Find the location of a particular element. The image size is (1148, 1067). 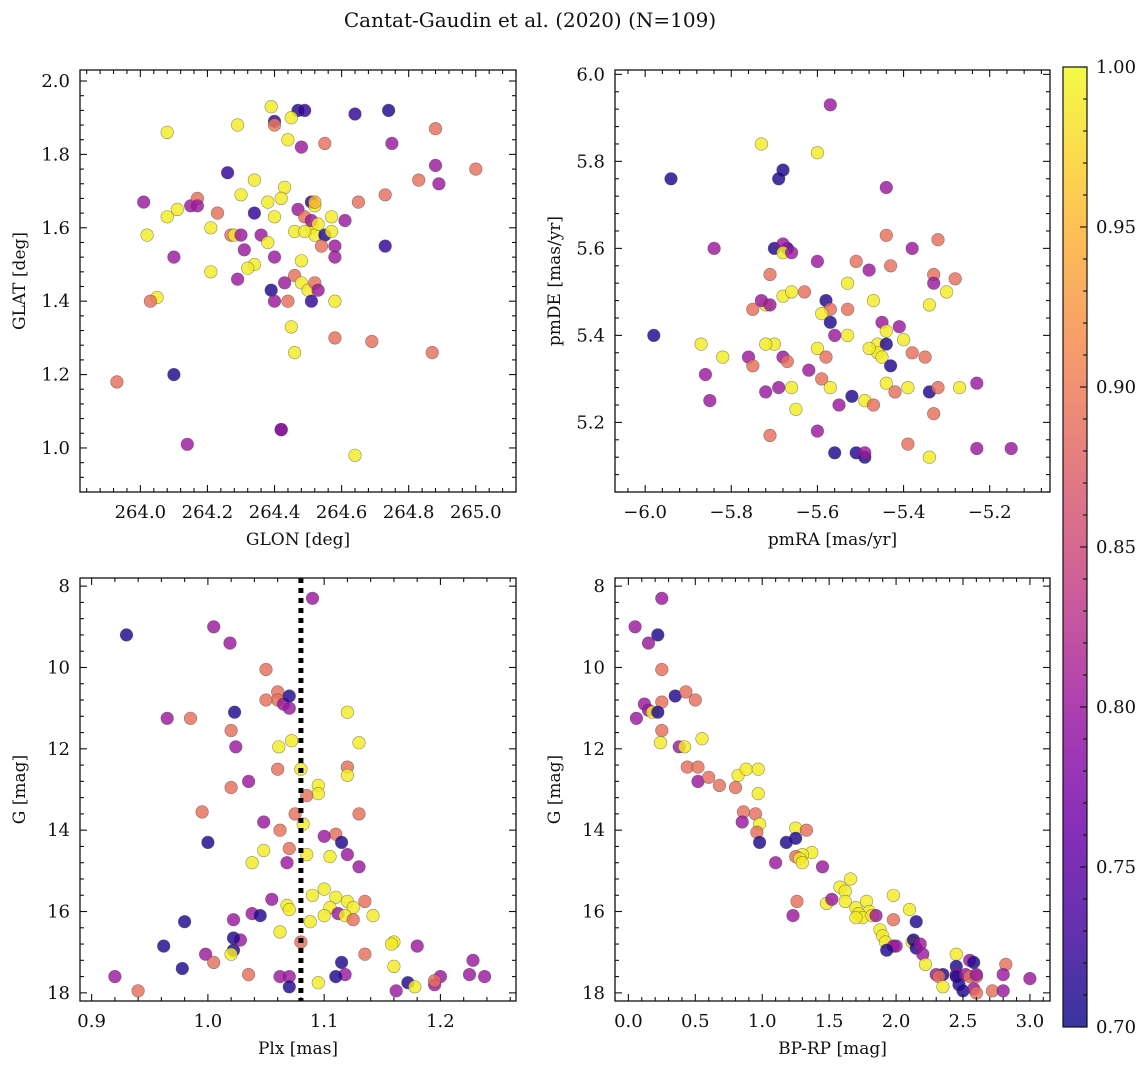

y-tick-label: 5.8 is located at coordinates (590, 161).